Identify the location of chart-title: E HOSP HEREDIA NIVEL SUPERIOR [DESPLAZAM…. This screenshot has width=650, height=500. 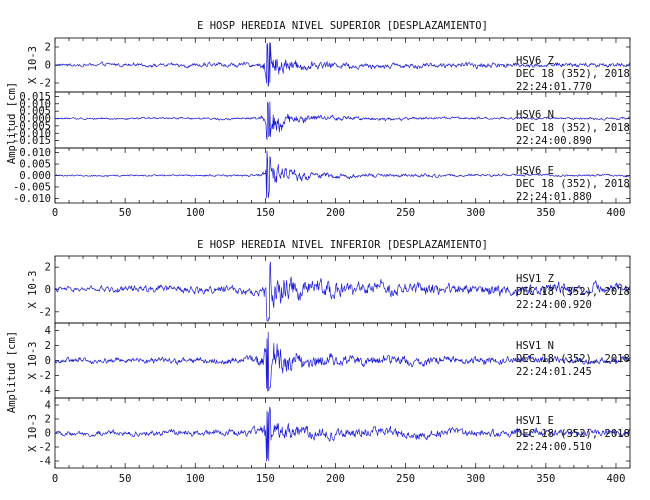
(342, 26).